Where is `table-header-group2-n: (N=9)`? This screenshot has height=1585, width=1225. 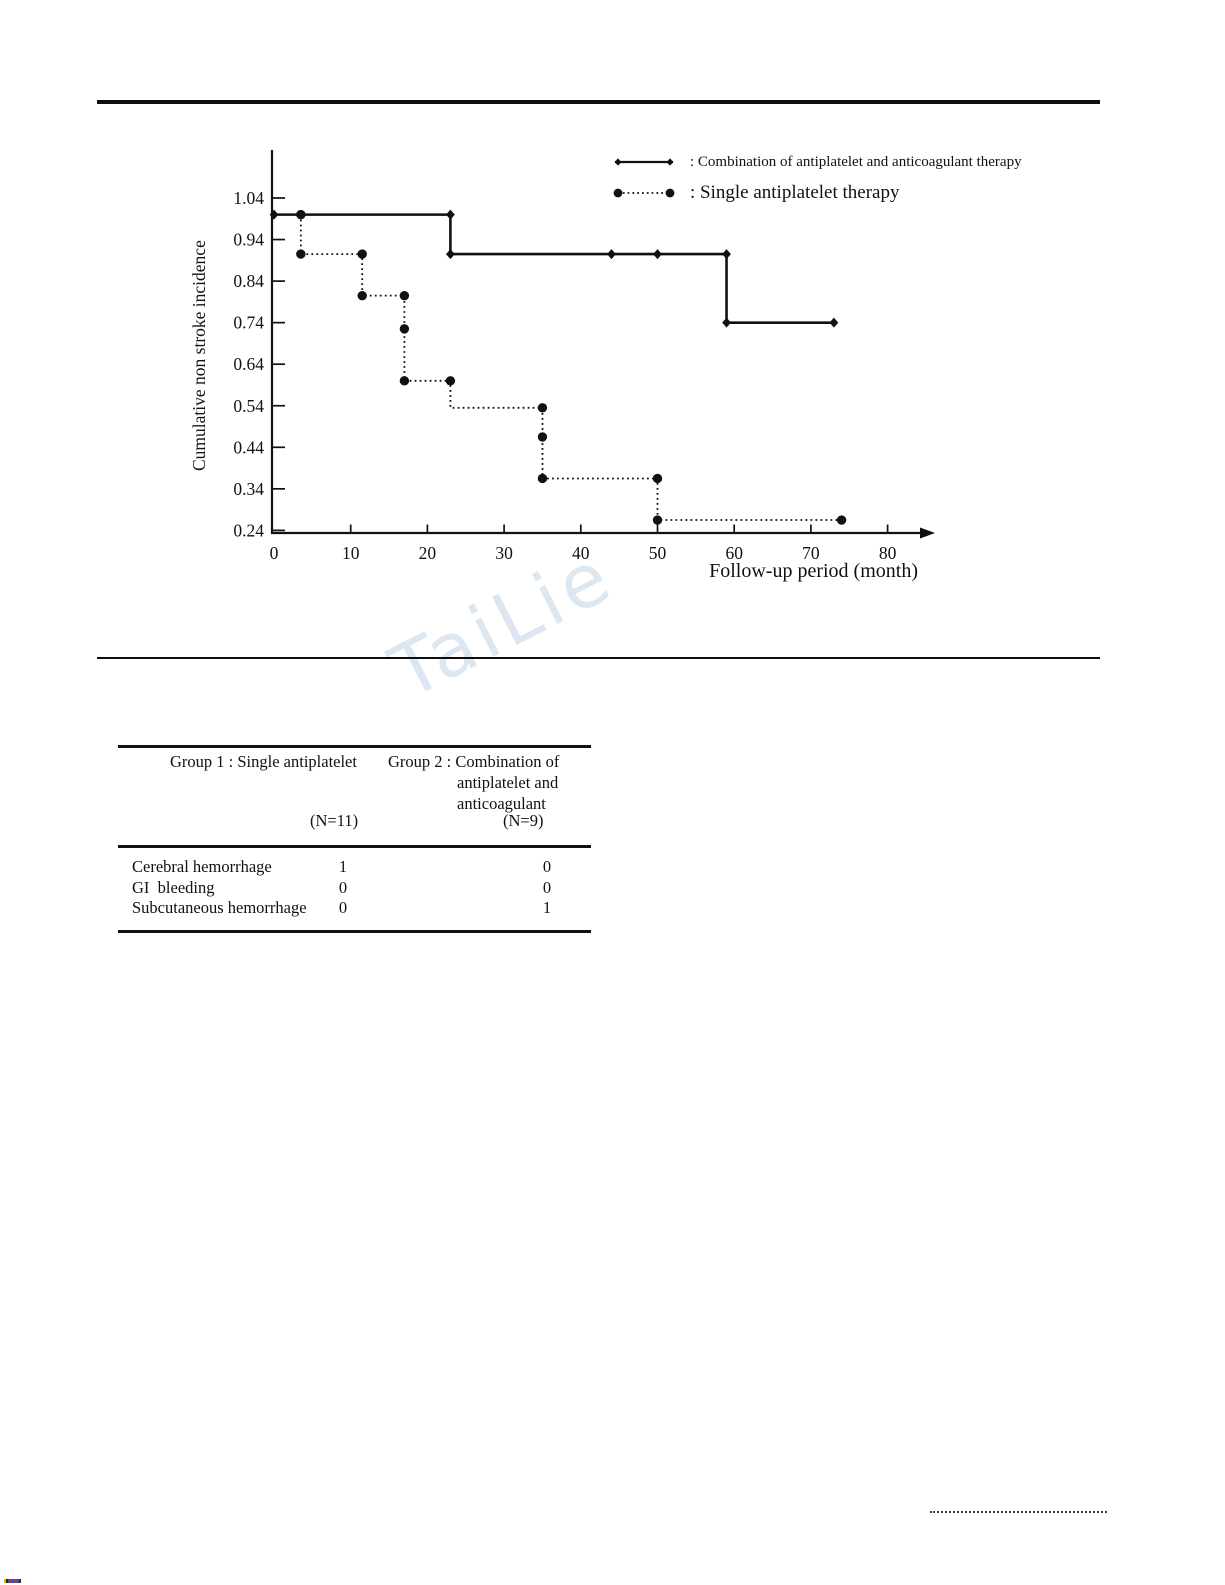 table-header-group2-n: (N=9) is located at coordinates (523, 820).